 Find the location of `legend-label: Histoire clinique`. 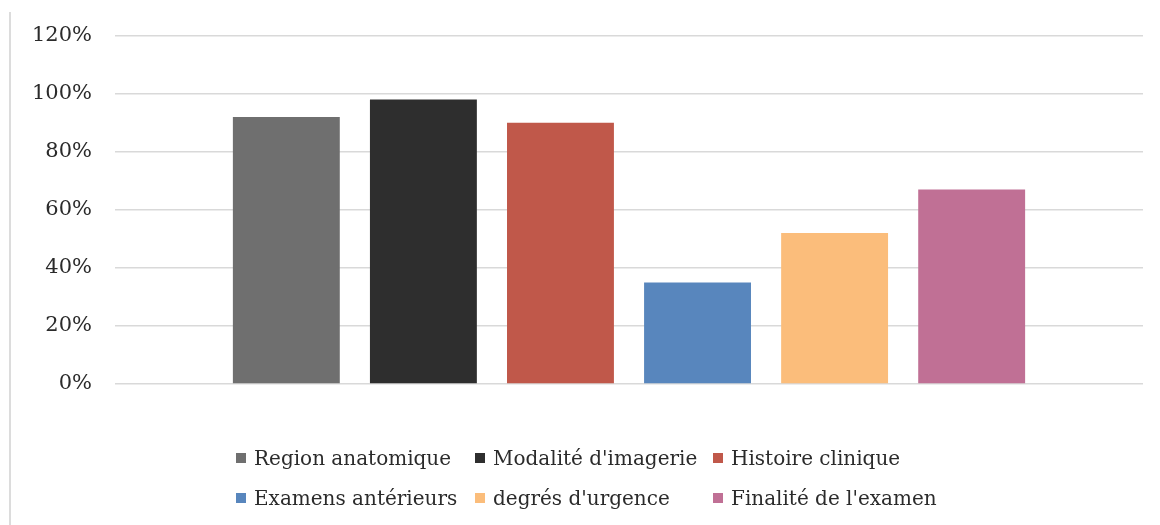

legend-label: Histoire clinique is located at coordinates (816, 458).